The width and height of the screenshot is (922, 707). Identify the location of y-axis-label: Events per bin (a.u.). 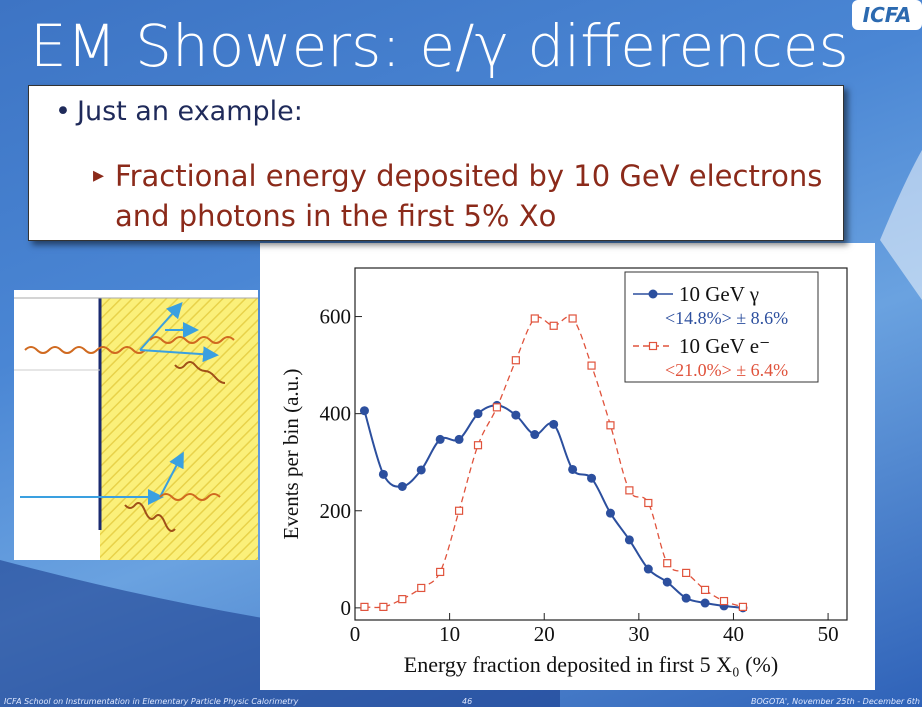
(291, 454).